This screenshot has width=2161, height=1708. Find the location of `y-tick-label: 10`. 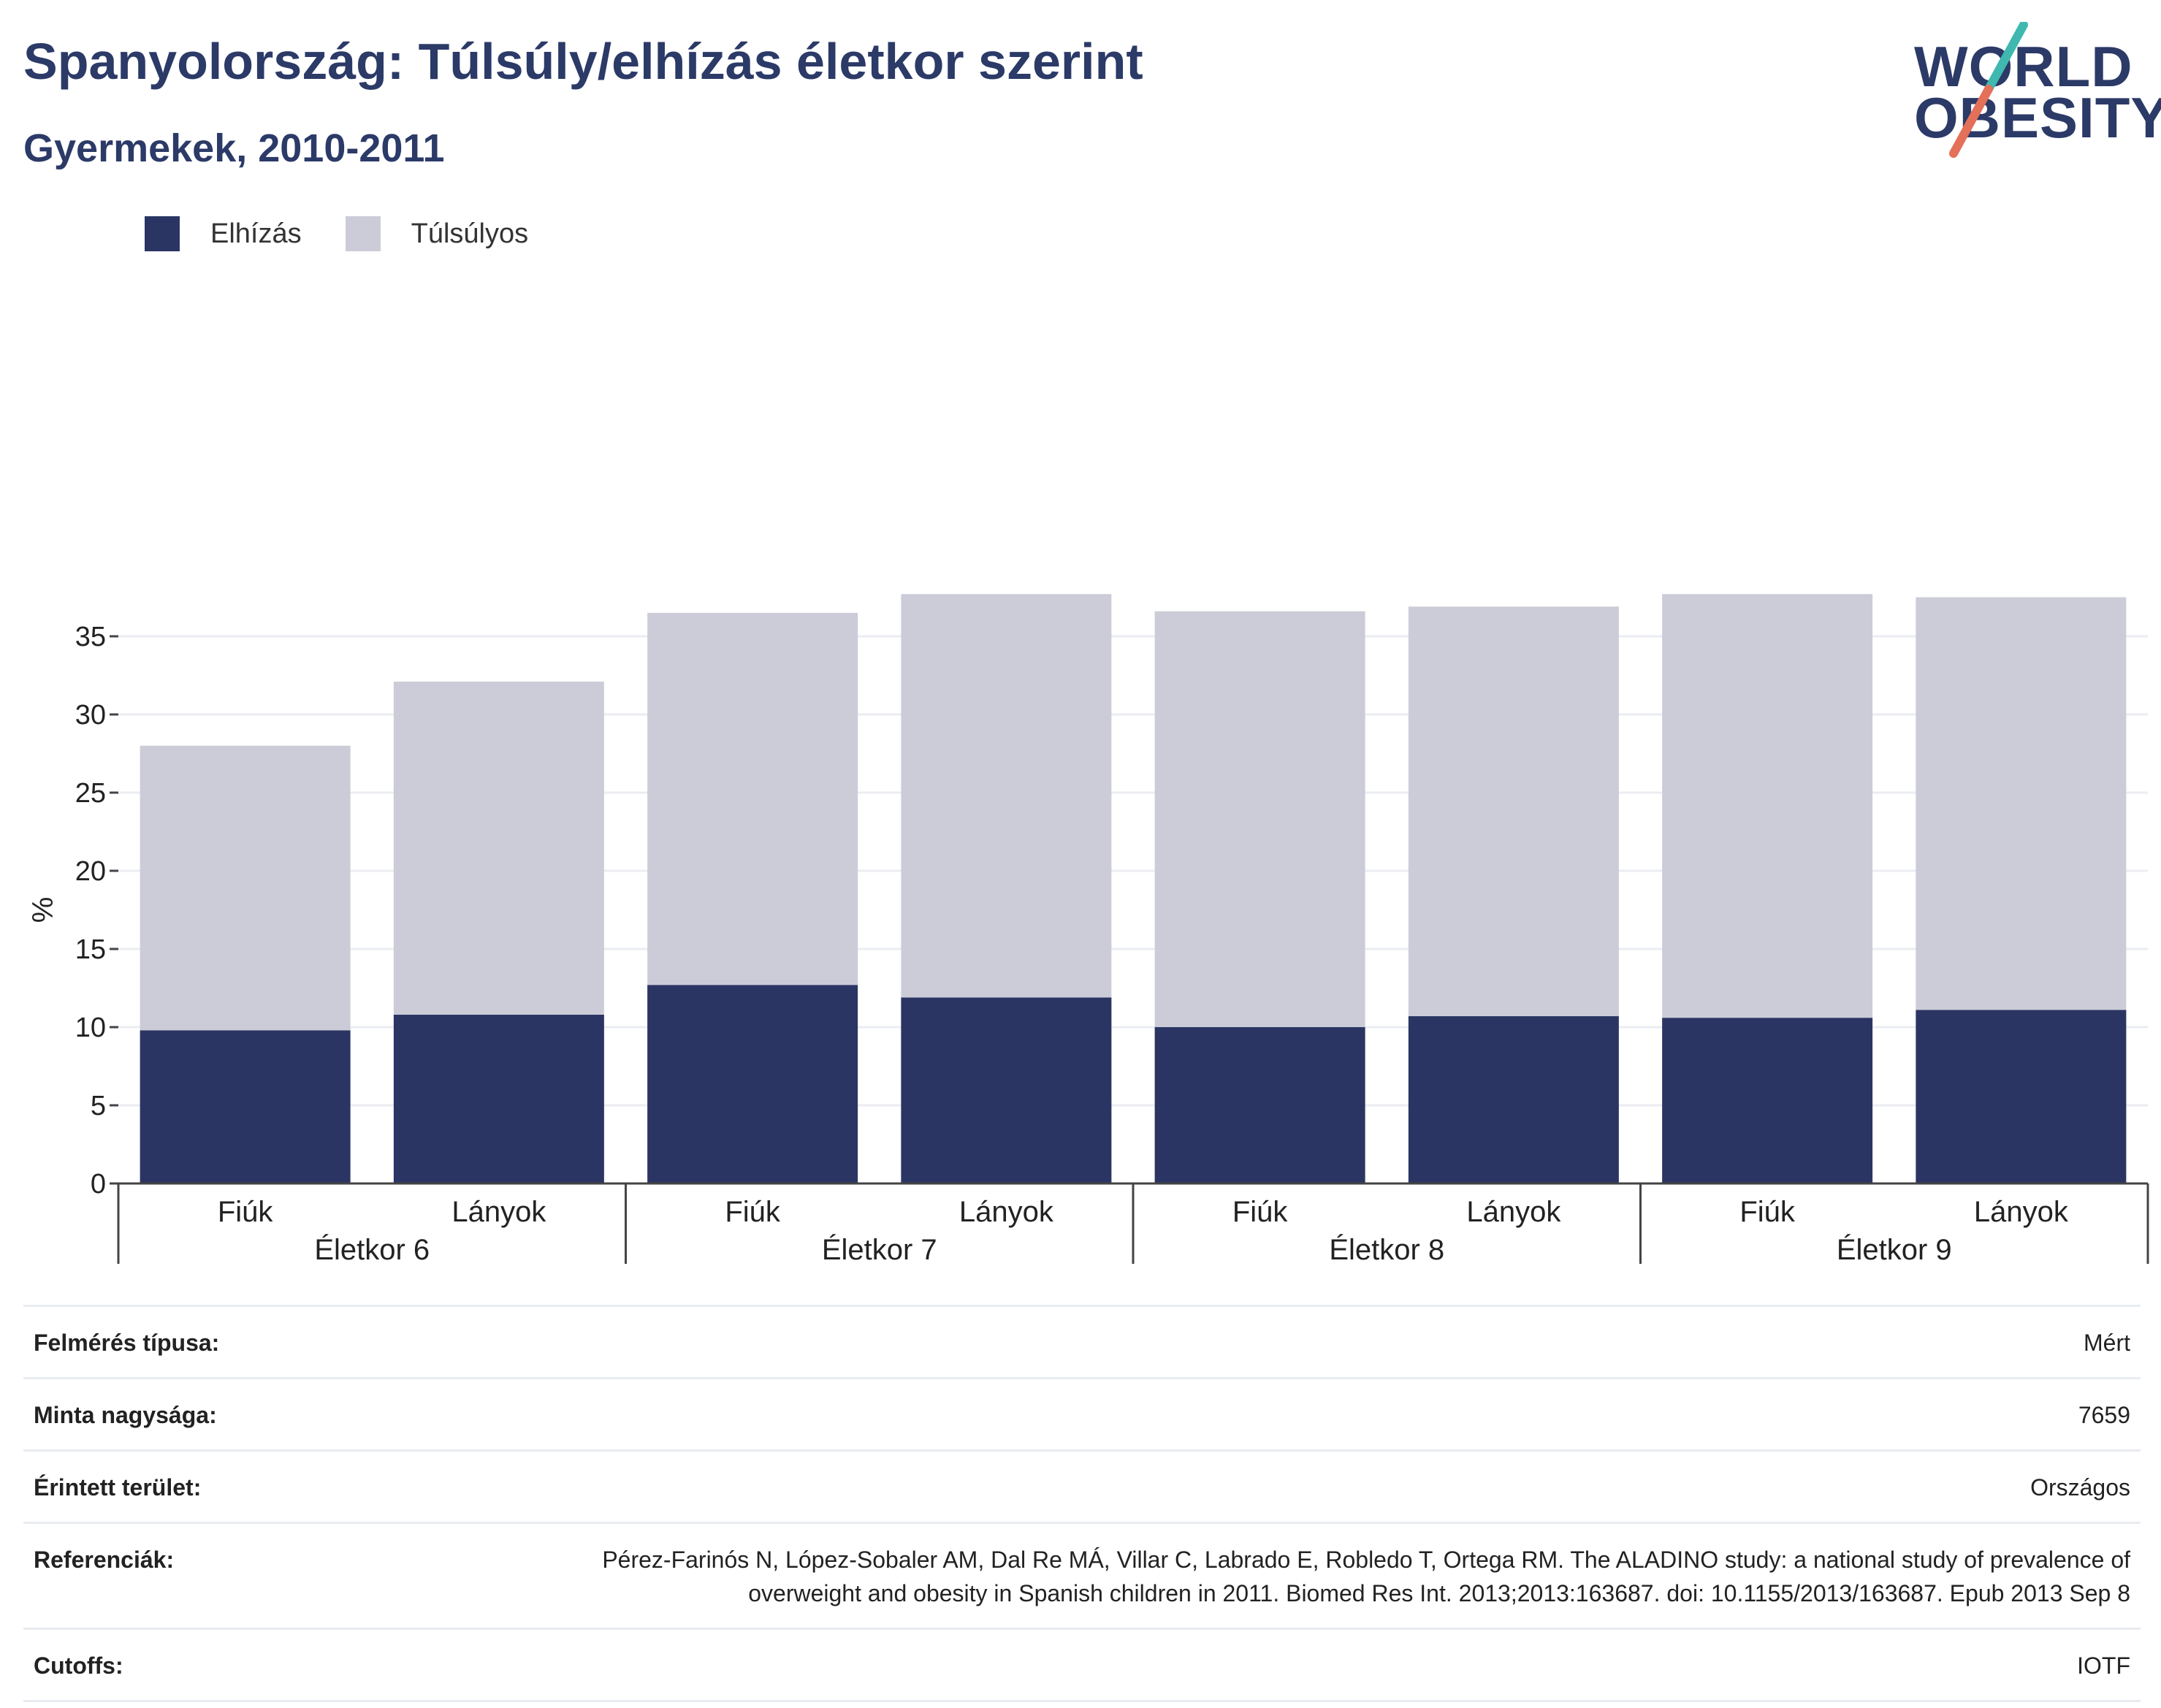

y-tick-label: 10 is located at coordinates (91, 1028).